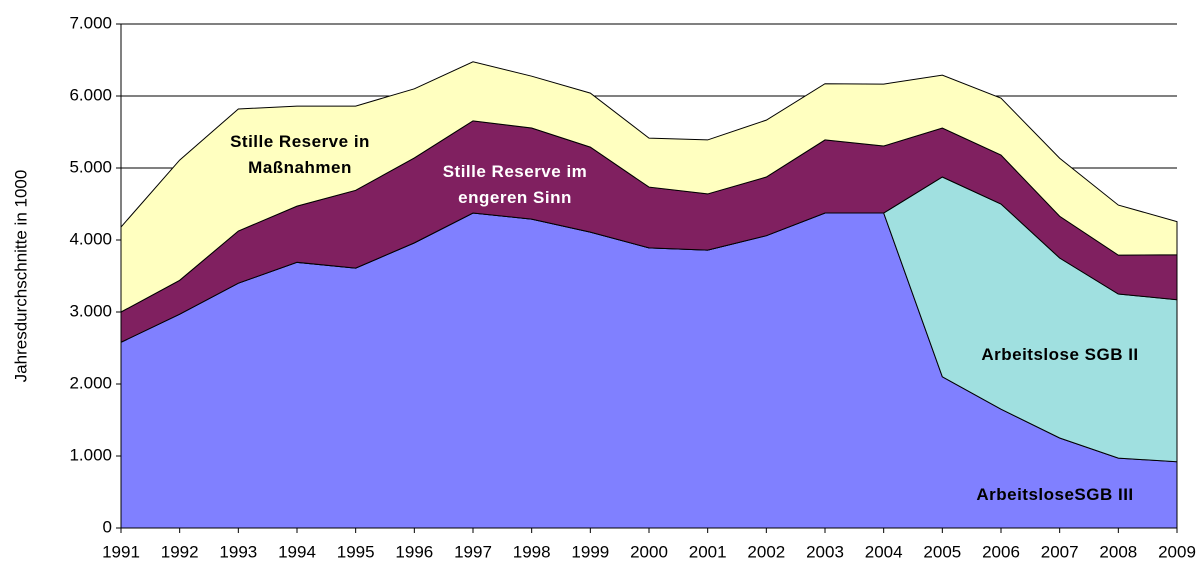 This screenshot has width=1202, height=570. I want to click on x-tick-label: 2006, so click(1001, 551).